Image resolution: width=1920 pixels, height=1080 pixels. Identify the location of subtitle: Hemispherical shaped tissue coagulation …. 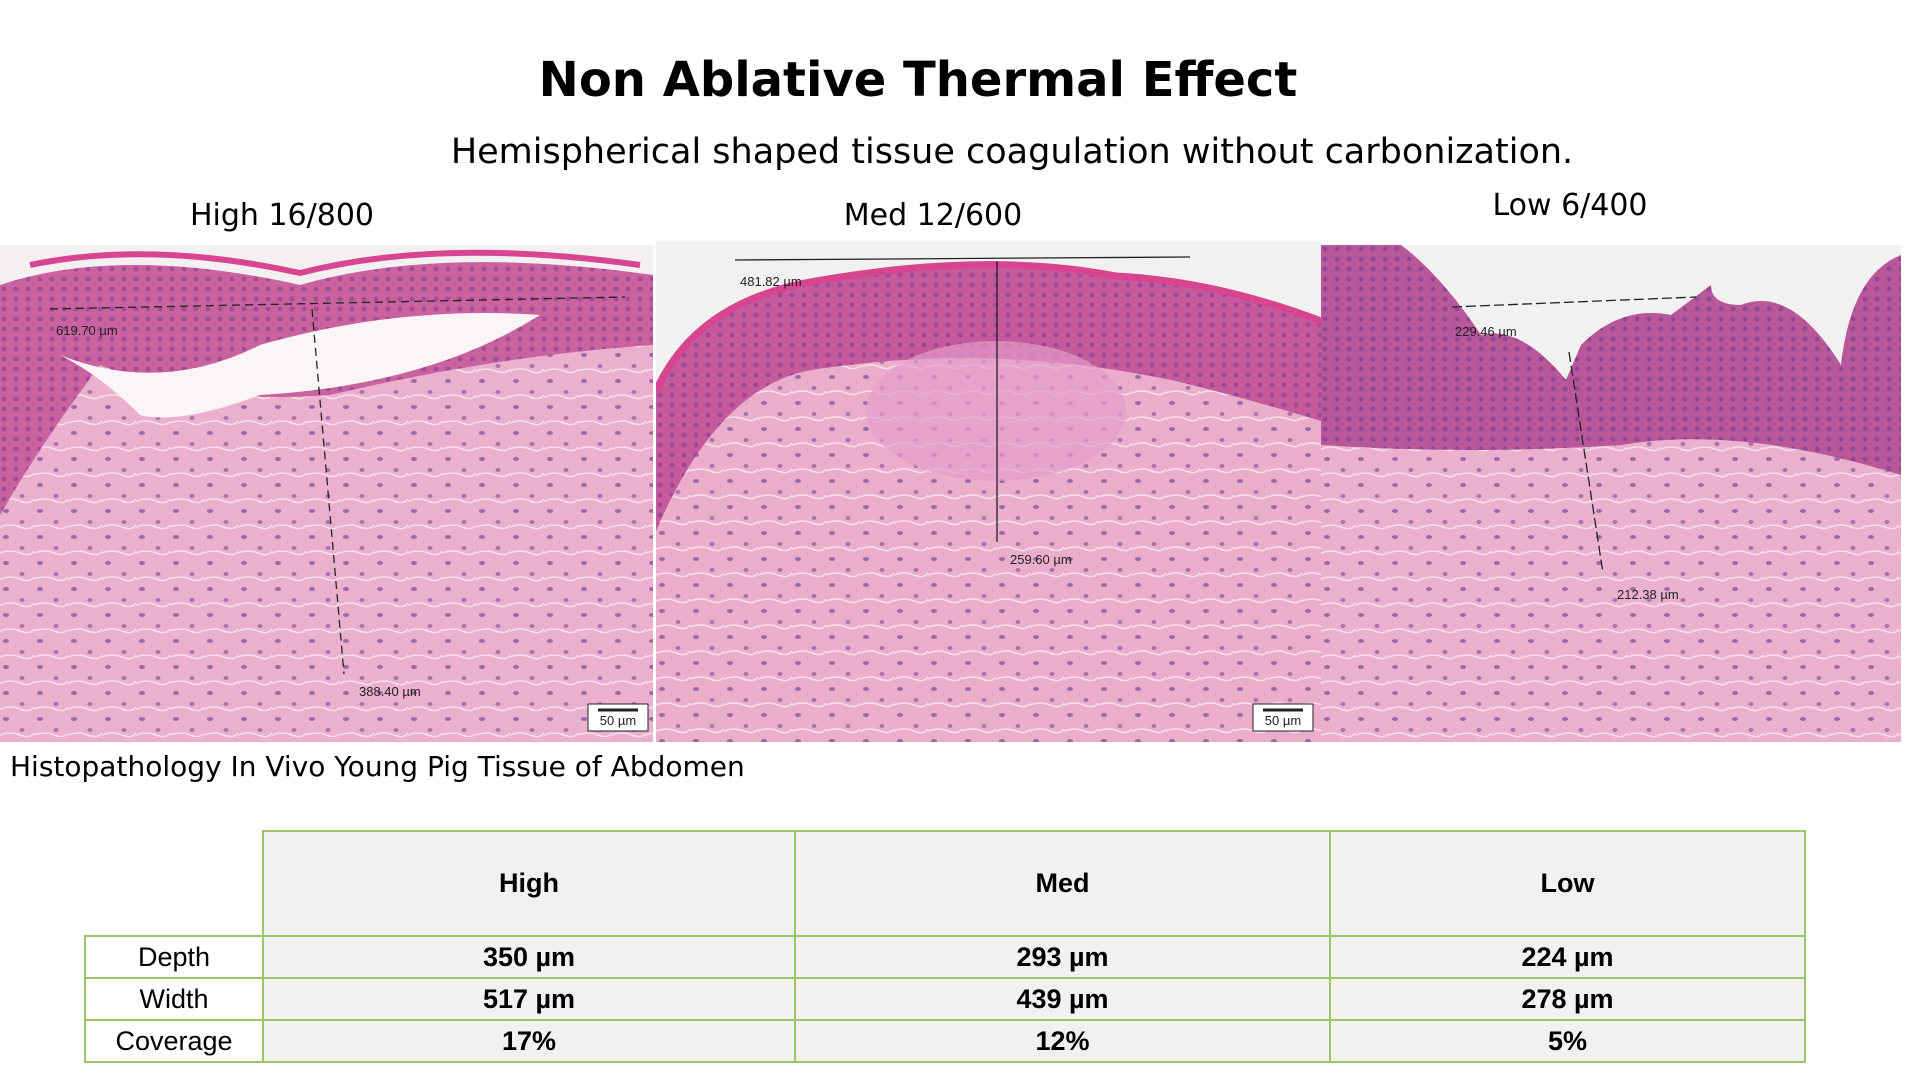
(1012, 152).